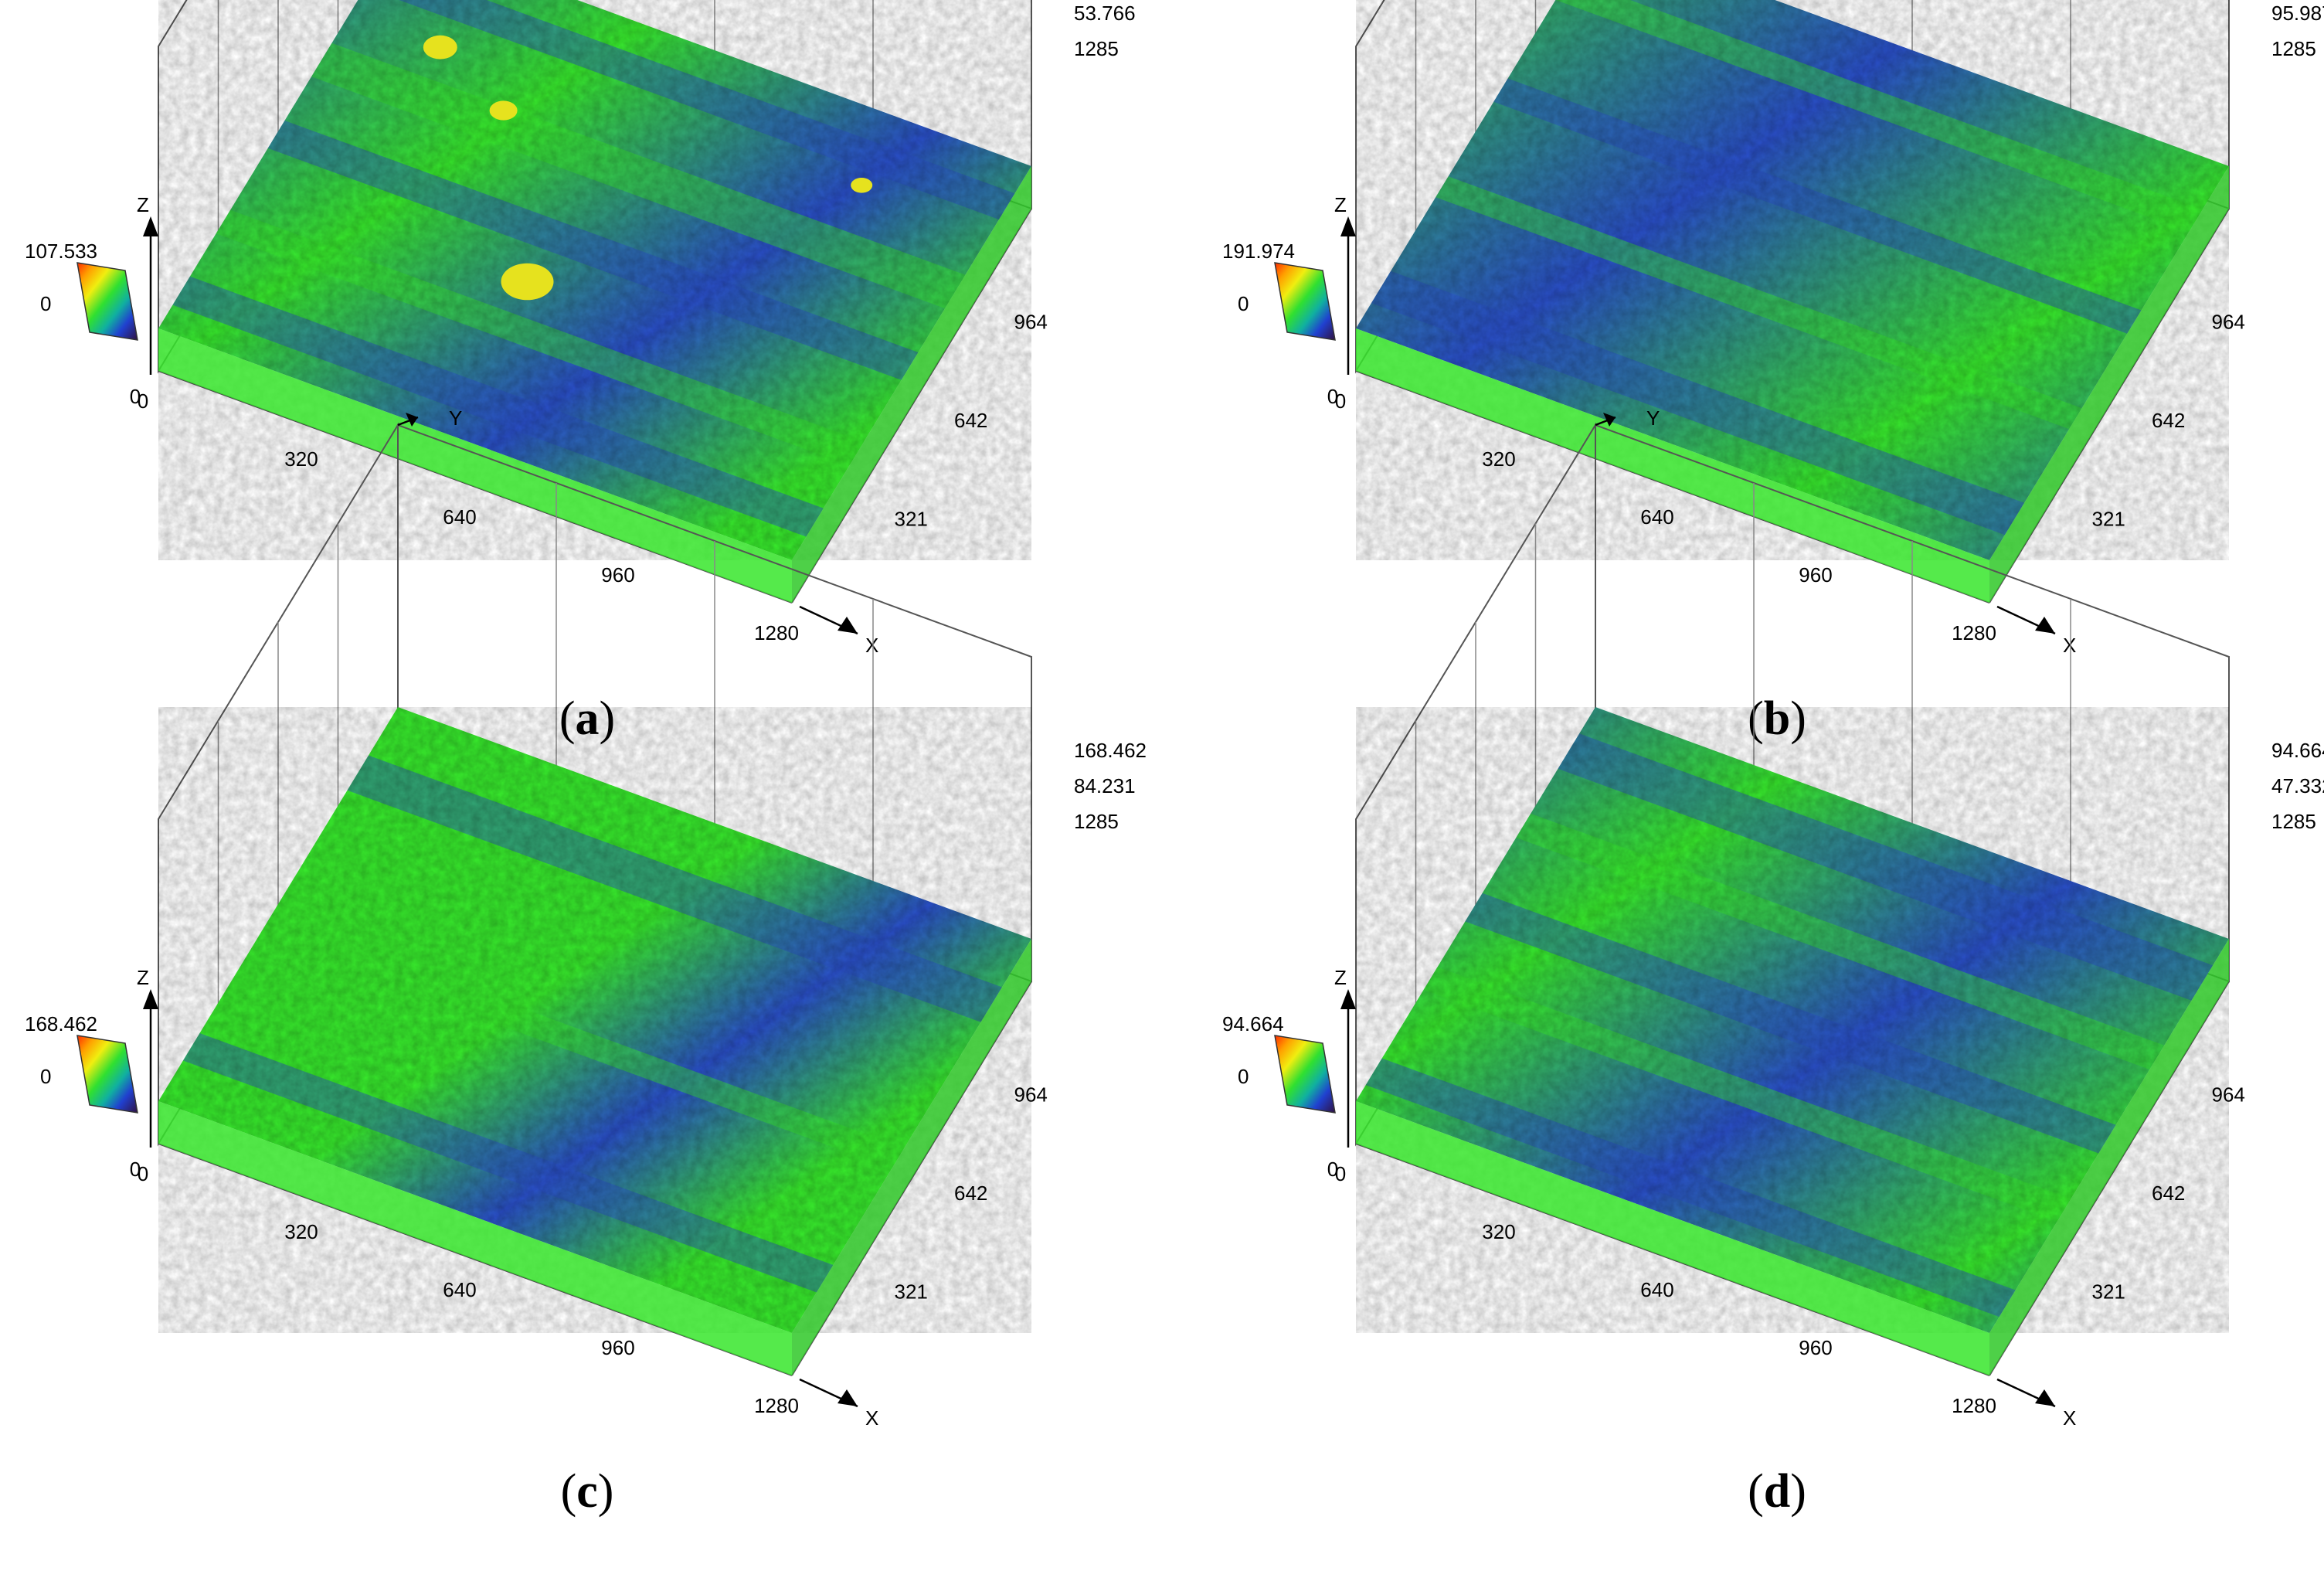  I want to click on panel-caption: (a), so click(587, 718).